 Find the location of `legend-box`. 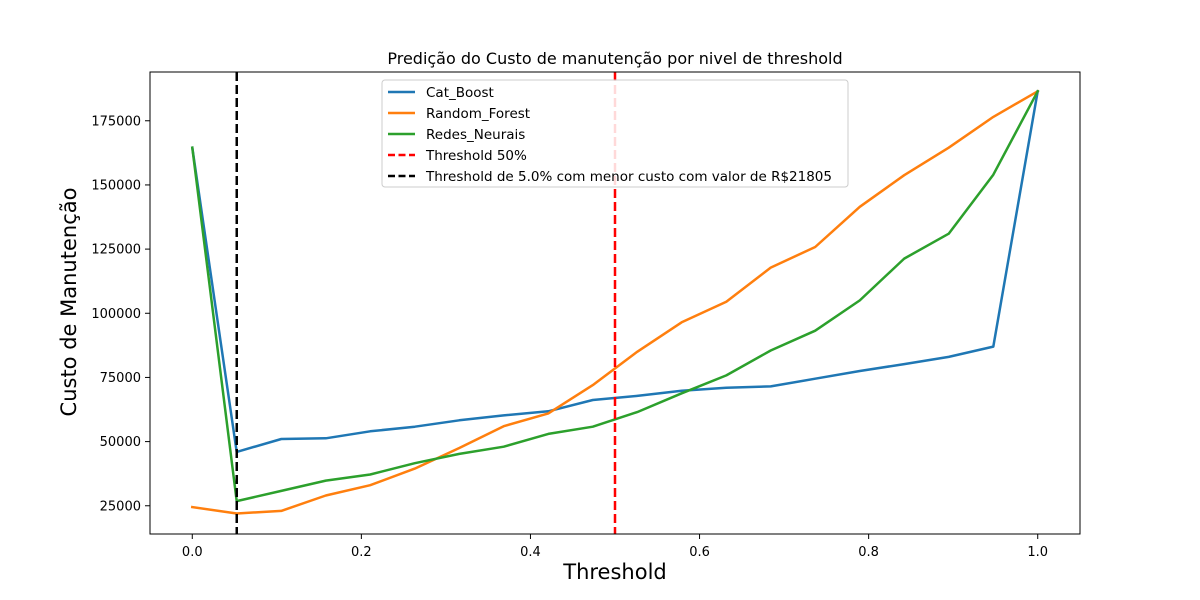

legend-box is located at coordinates (615, 133).